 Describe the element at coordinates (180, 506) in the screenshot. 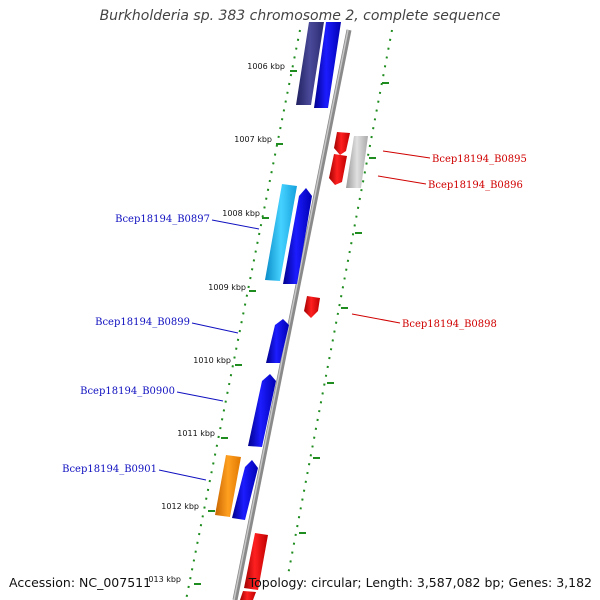

I see `tick-label: 1012 kbp` at that location.